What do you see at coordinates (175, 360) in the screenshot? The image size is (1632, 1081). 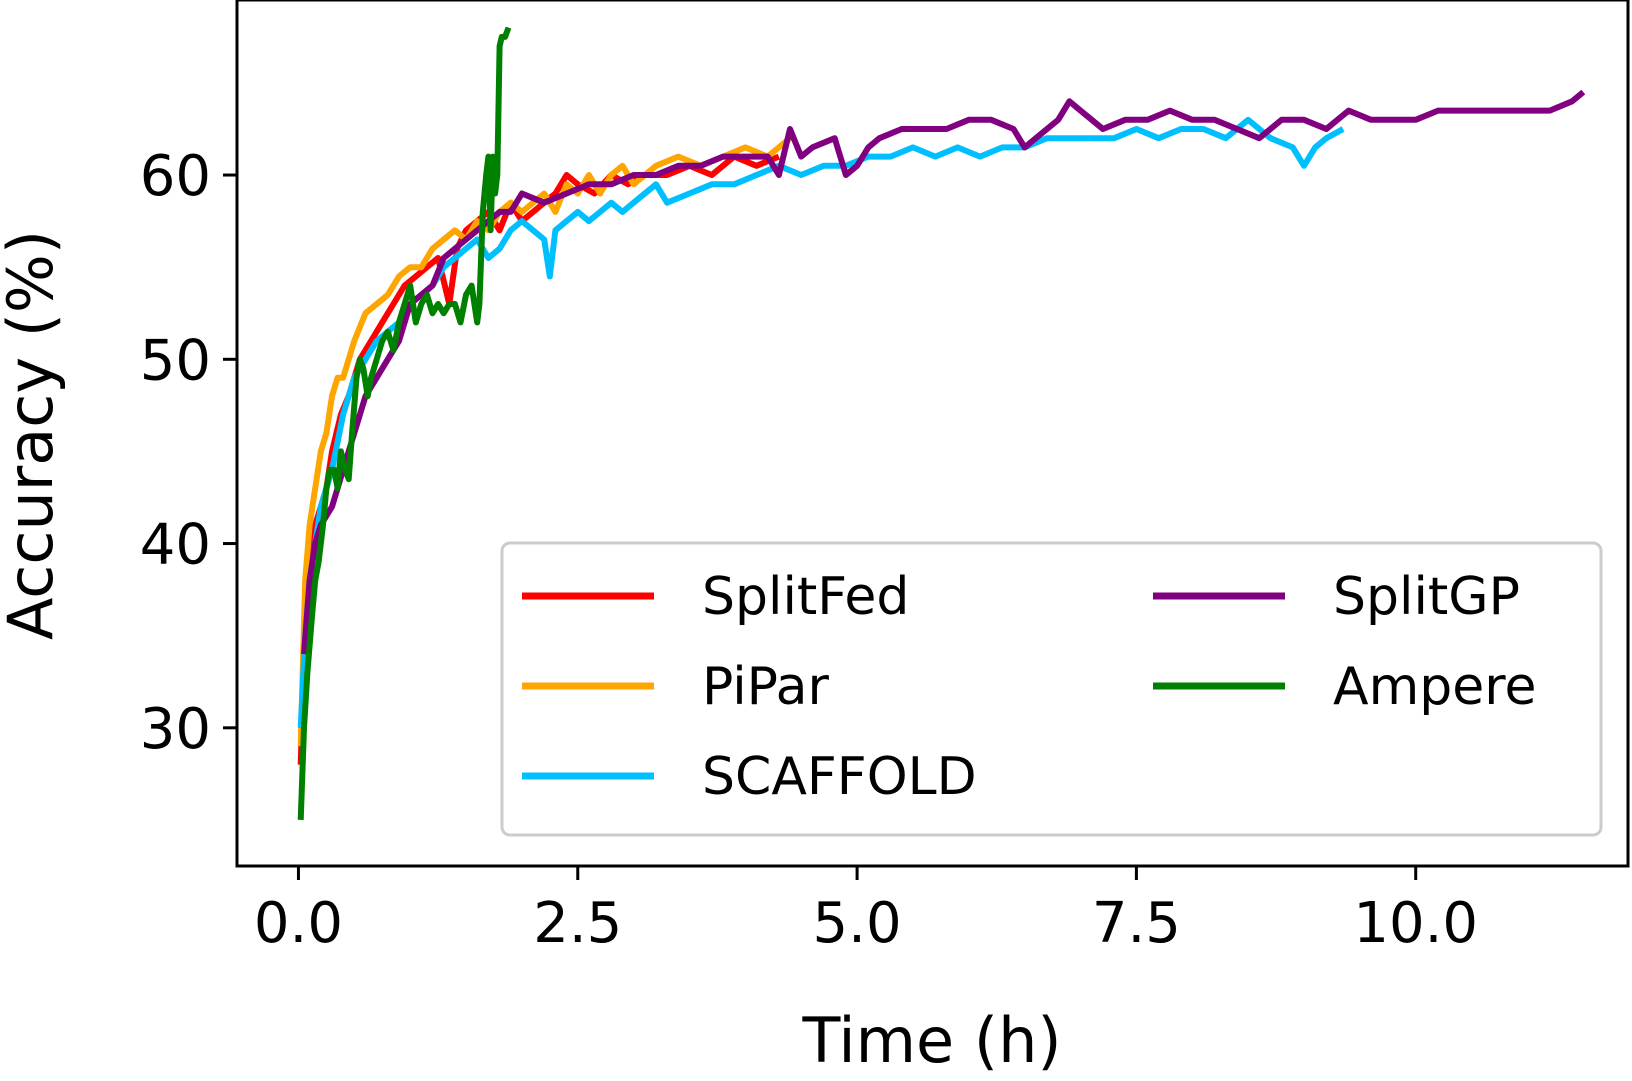 I see `y-tick-label: 50` at bounding box center [175, 360].